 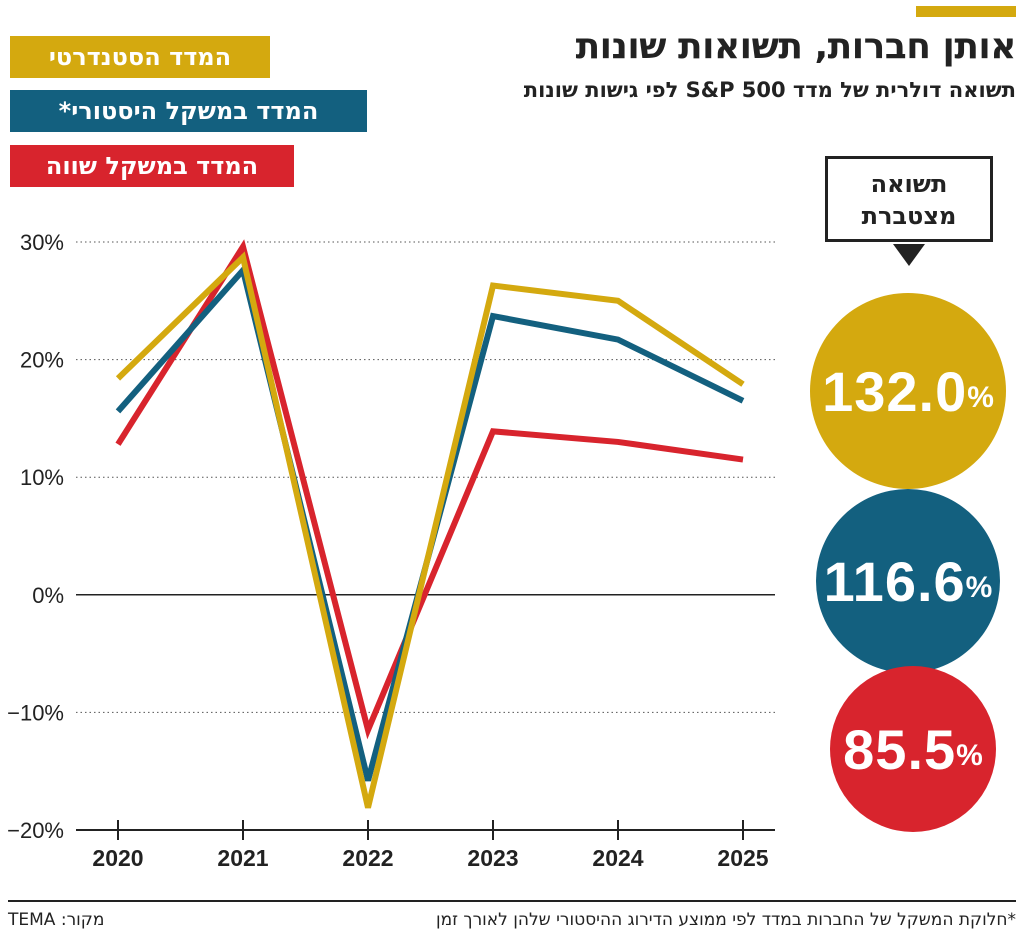 What do you see at coordinates (42, 242) in the screenshot?
I see `y-tick-label: 30%` at bounding box center [42, 242].